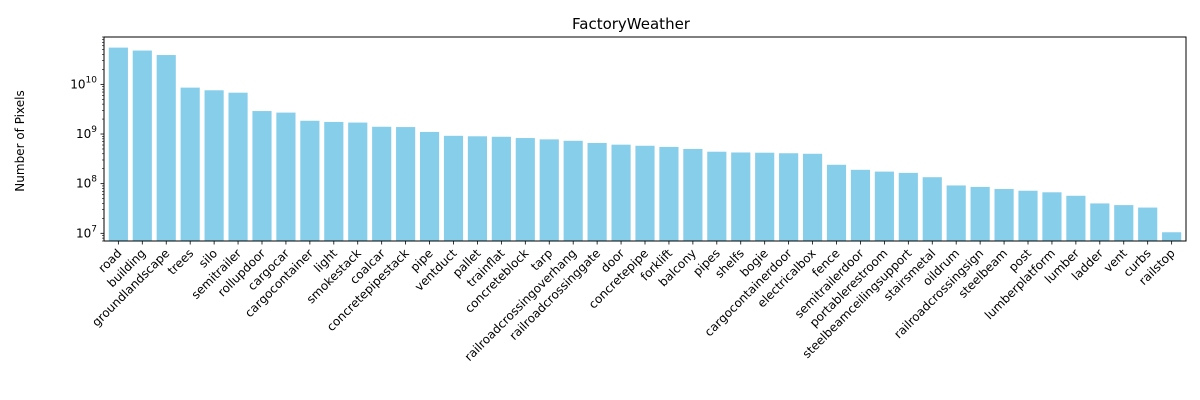  What do you see at coordinates (860, 205) in the screenshot?
I see `bar-semitrailerdoor` at bounding box center [860, 205].